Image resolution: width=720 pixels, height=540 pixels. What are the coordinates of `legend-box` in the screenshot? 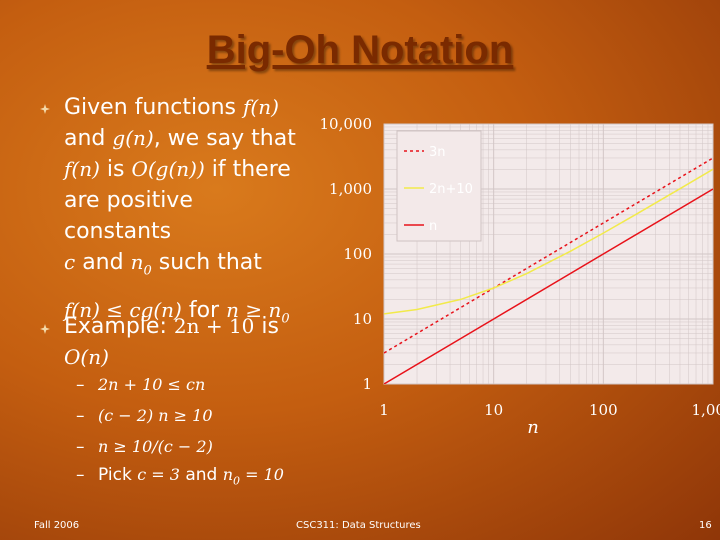 It's located at (439, 186).